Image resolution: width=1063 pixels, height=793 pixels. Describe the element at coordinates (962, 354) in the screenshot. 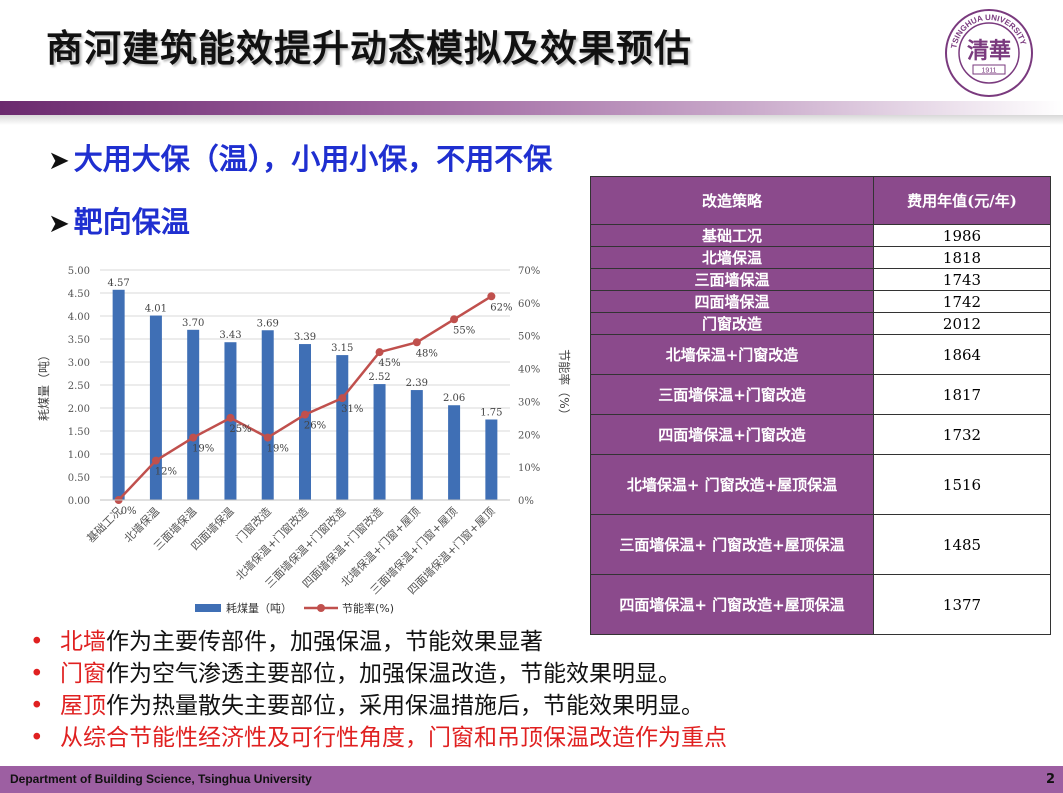

I see `cost-cell: 1864` at that location.